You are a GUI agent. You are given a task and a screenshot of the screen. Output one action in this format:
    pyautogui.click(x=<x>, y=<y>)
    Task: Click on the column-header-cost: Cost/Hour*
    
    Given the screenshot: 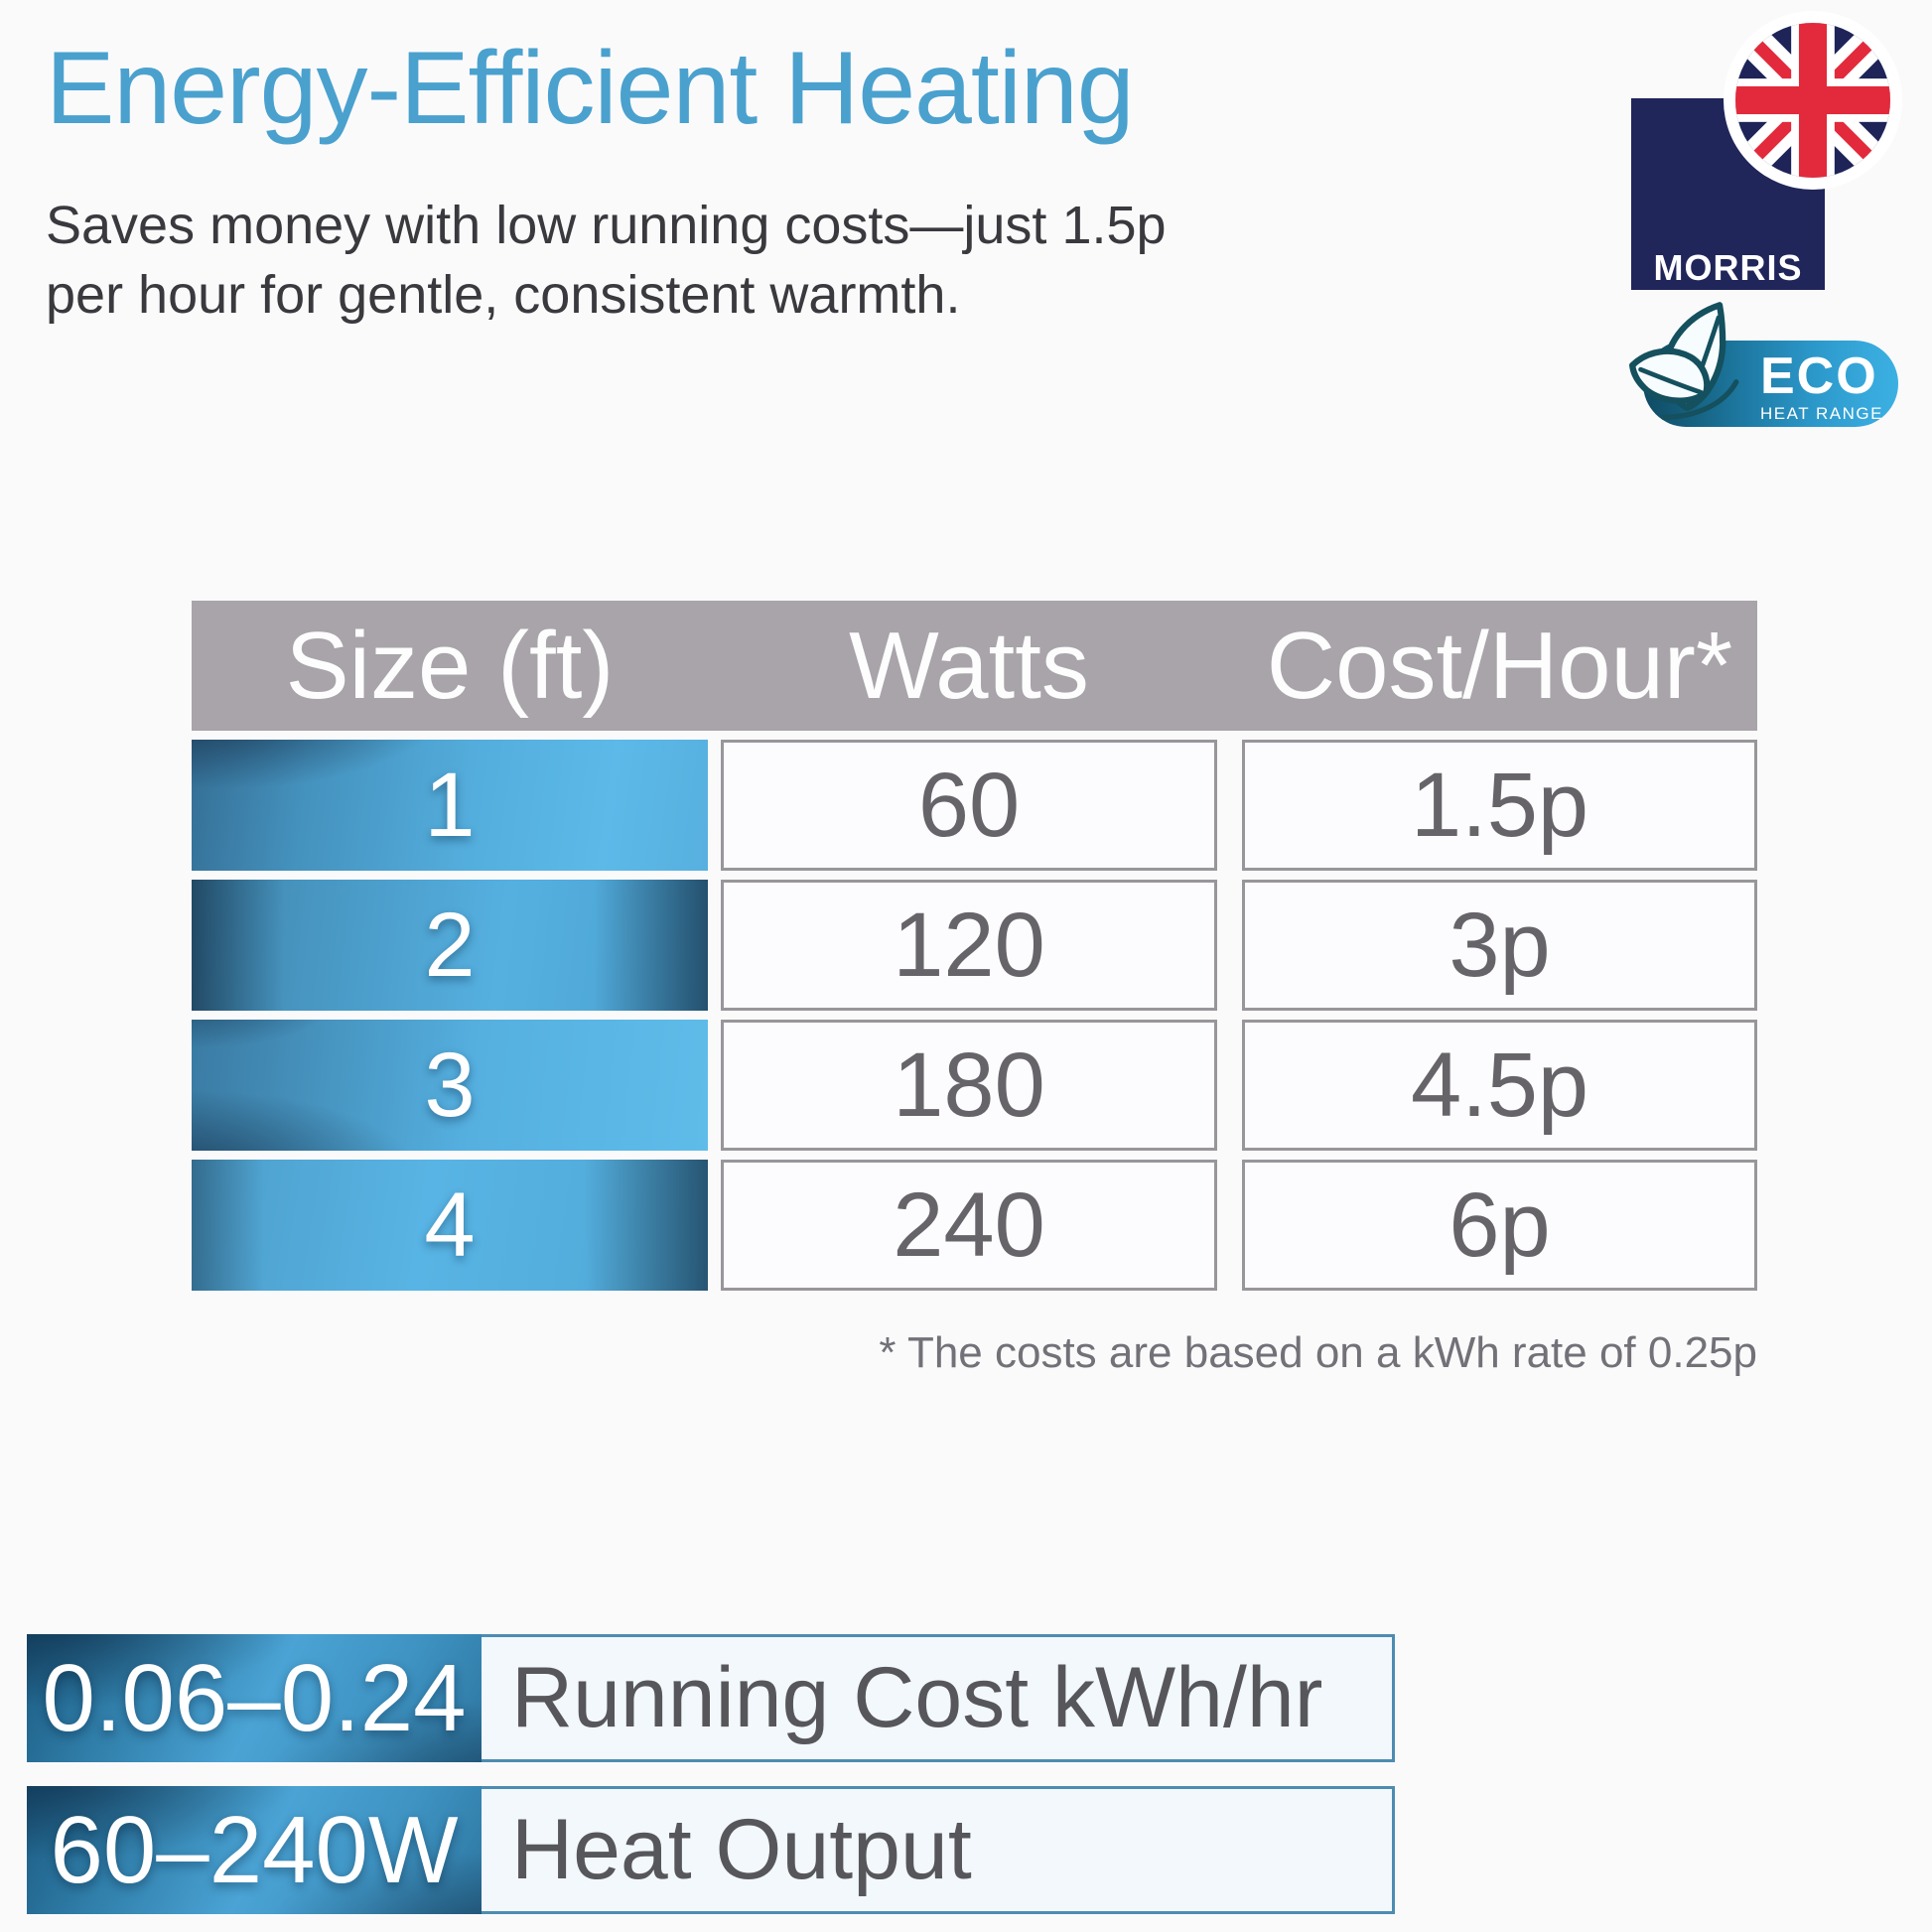 What is the action you would take?
    pyautogui.click(x=1499, y=666)
    